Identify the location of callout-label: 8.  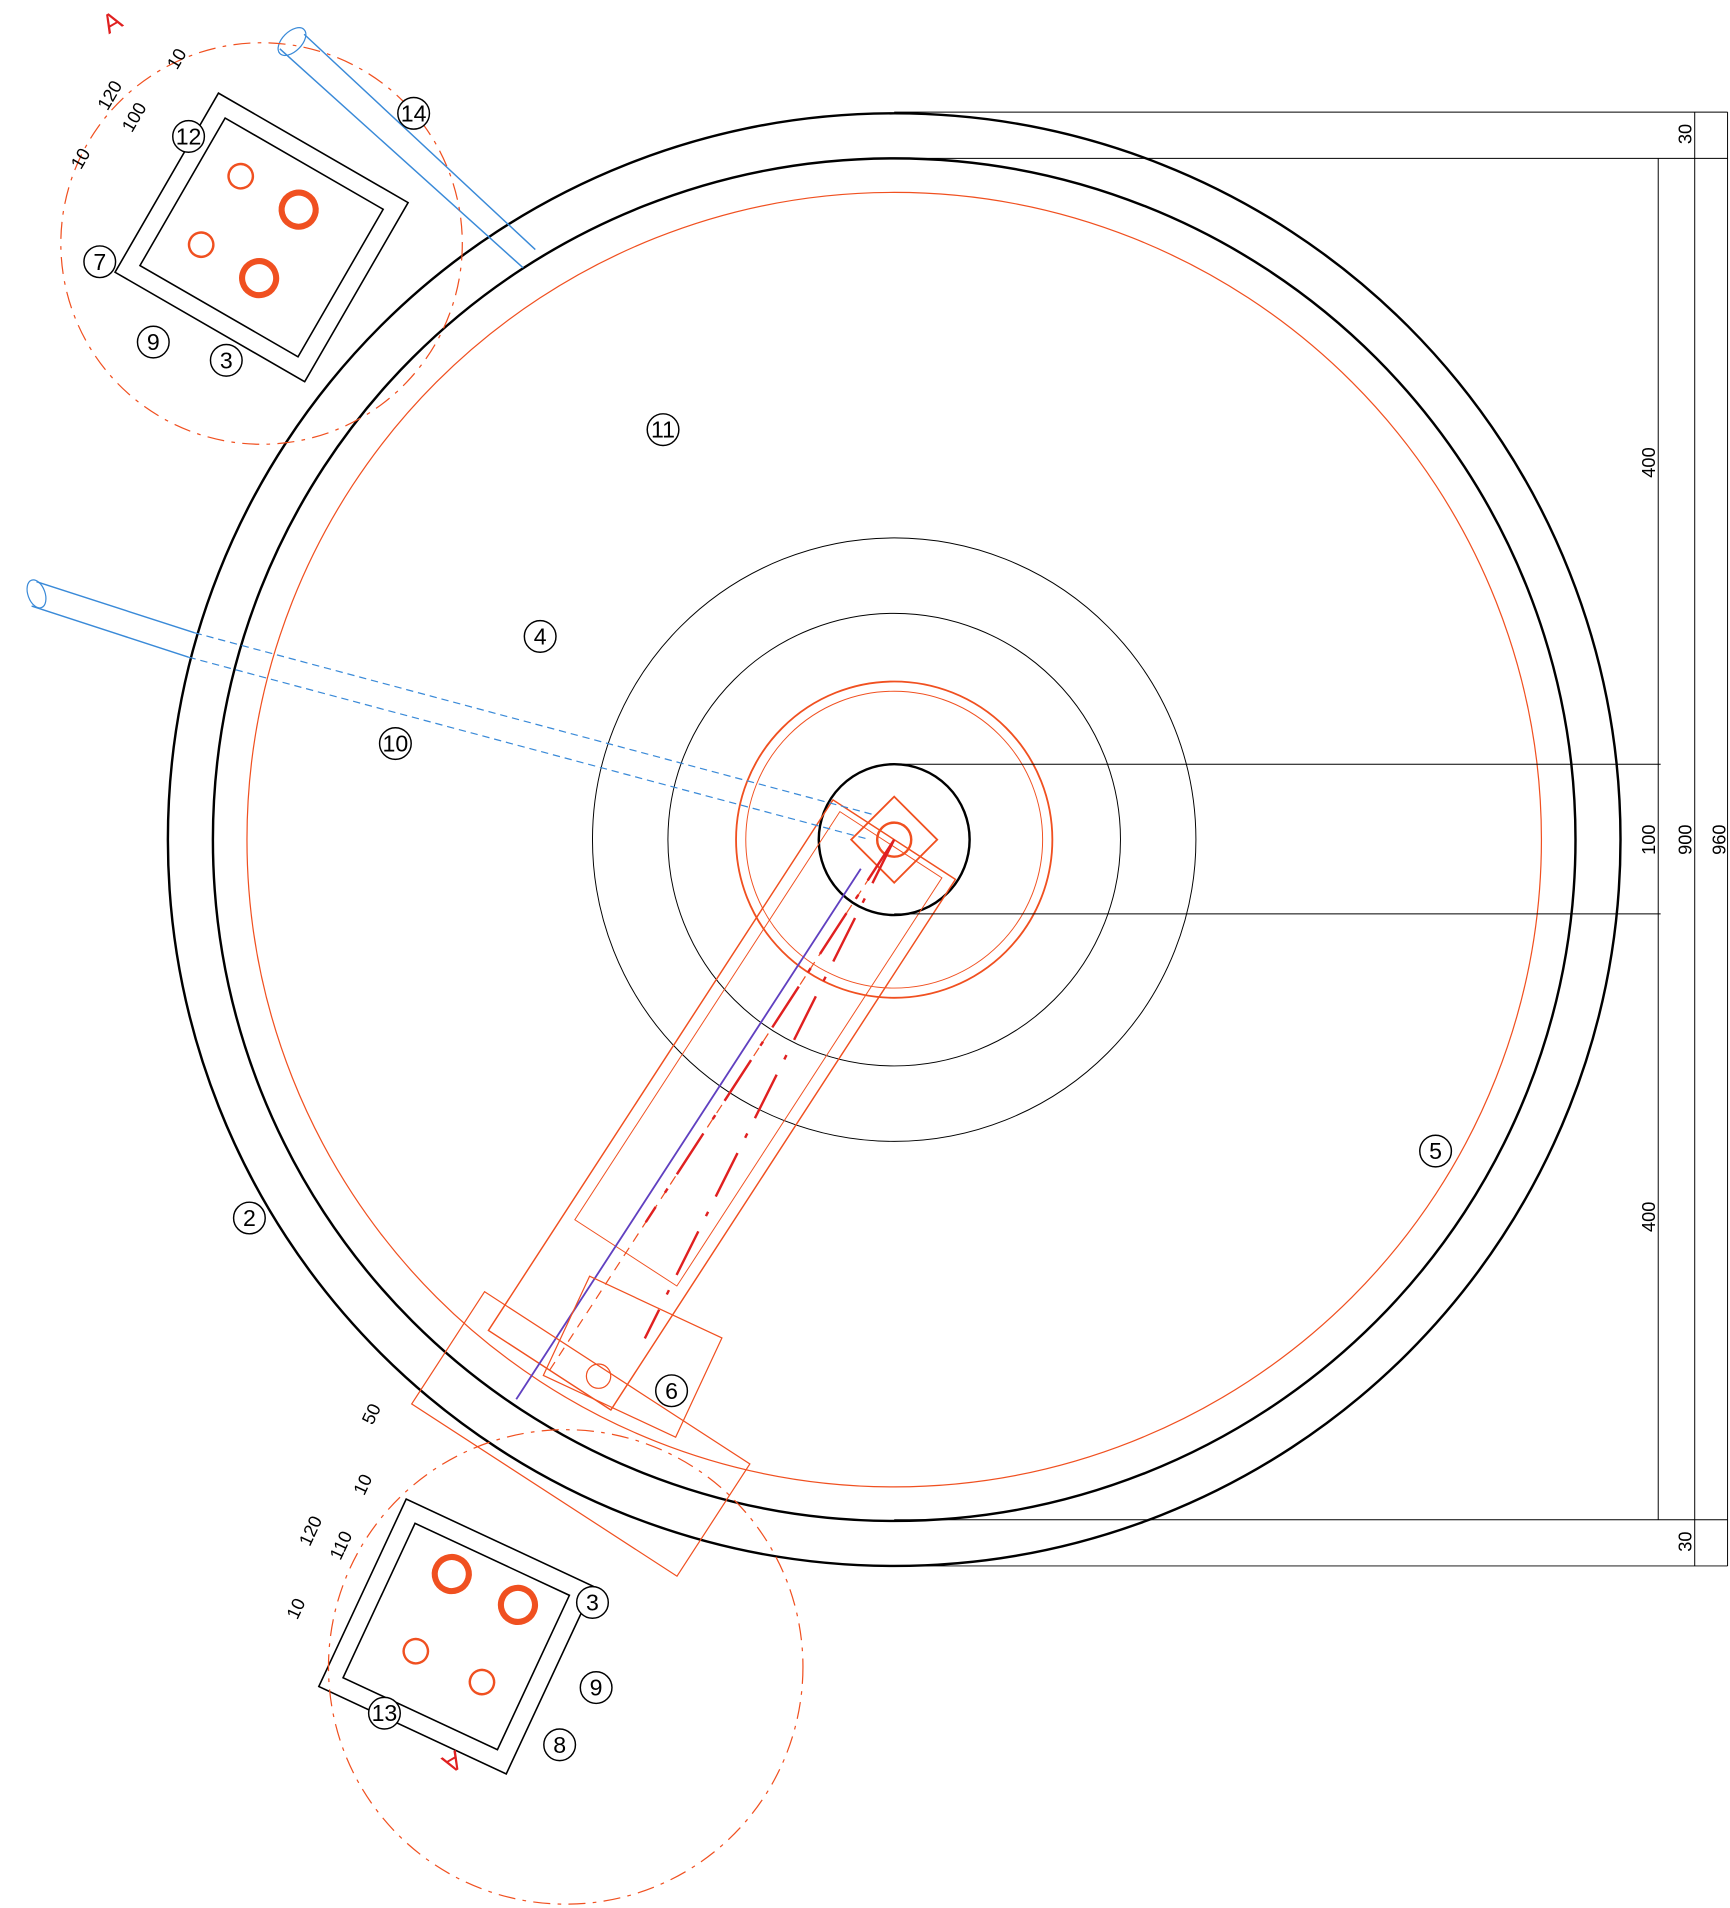
(559, 1745).